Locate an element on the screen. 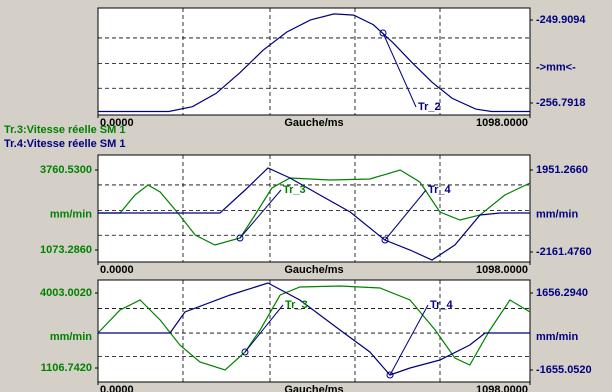 This screenshot has height=392, width=612. y-axis-unit: ->mm<- is located at coordinates (556, 67).